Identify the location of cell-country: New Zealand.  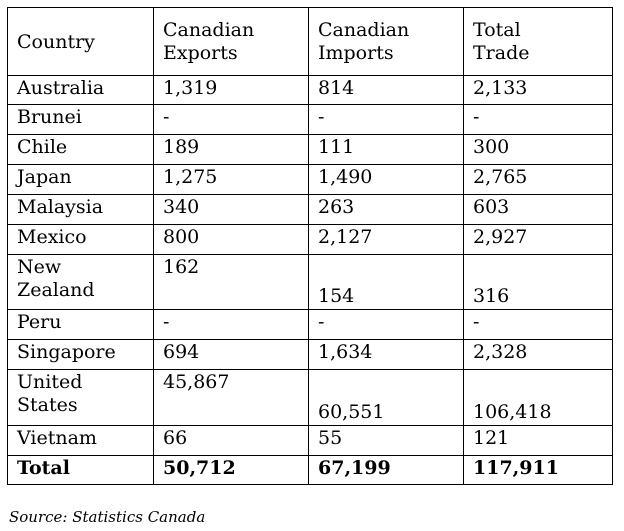
(80, 282).